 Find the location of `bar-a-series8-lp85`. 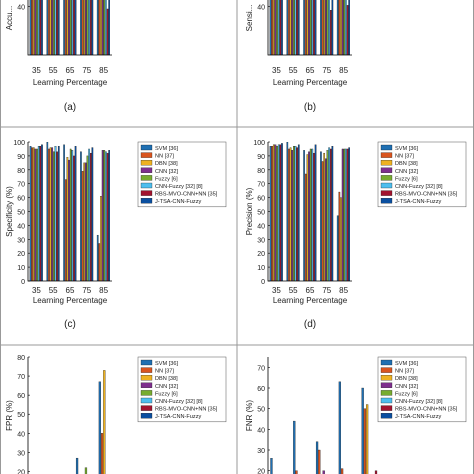

bar-a-series8-lp85 is located at coordinates (109, 27).